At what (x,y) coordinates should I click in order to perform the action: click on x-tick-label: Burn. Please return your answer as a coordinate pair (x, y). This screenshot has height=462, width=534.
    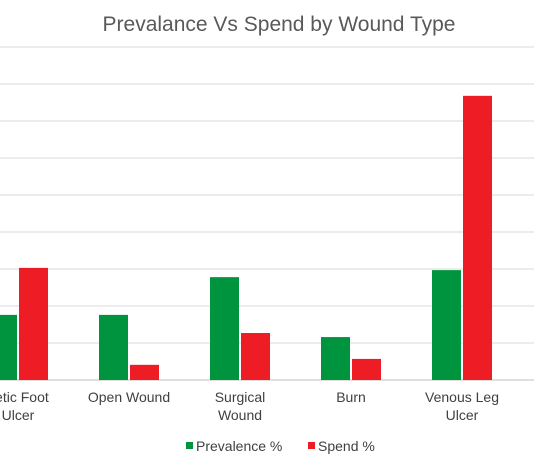
    Looking at the image, I should click on (351, 397).